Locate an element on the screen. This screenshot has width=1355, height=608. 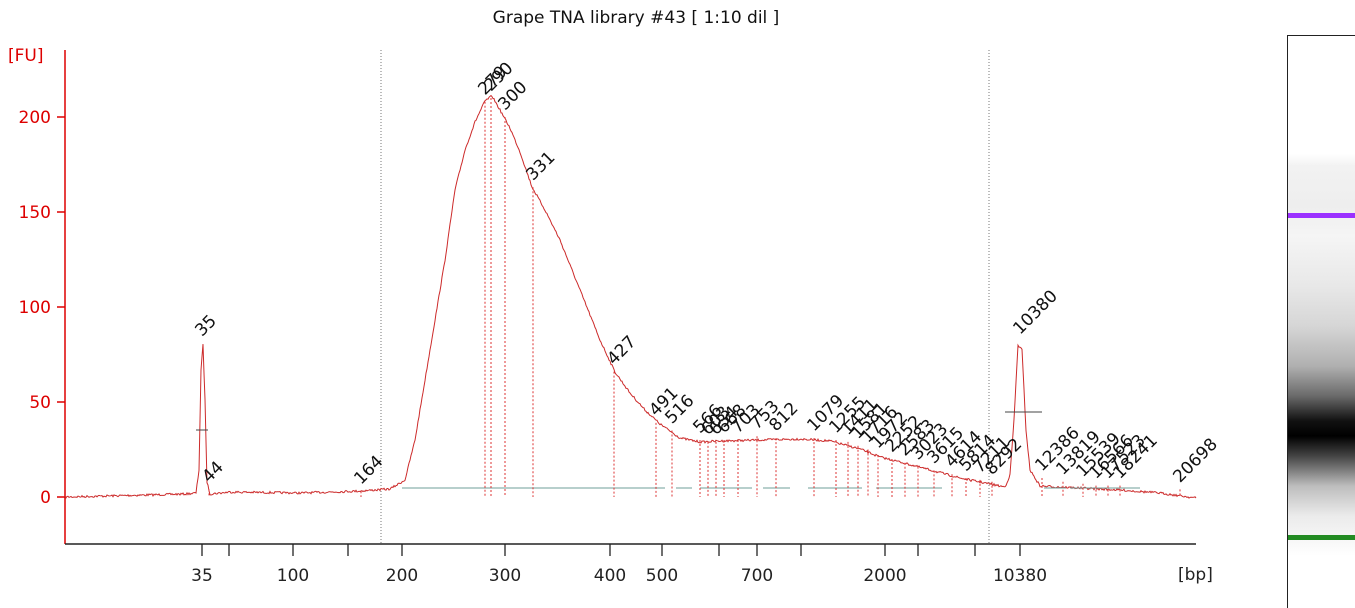
y-tick-label: 0 is located at coordinates (45, 498).